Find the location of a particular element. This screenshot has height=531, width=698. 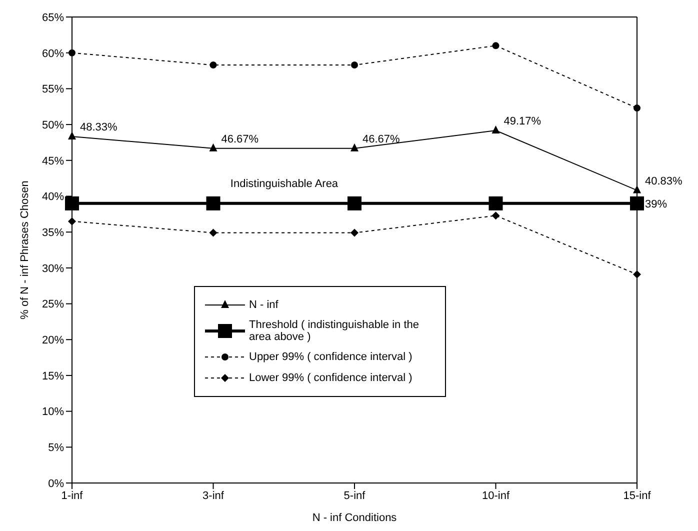

y-tick-label: 65% is located at coordinates (53, 18).